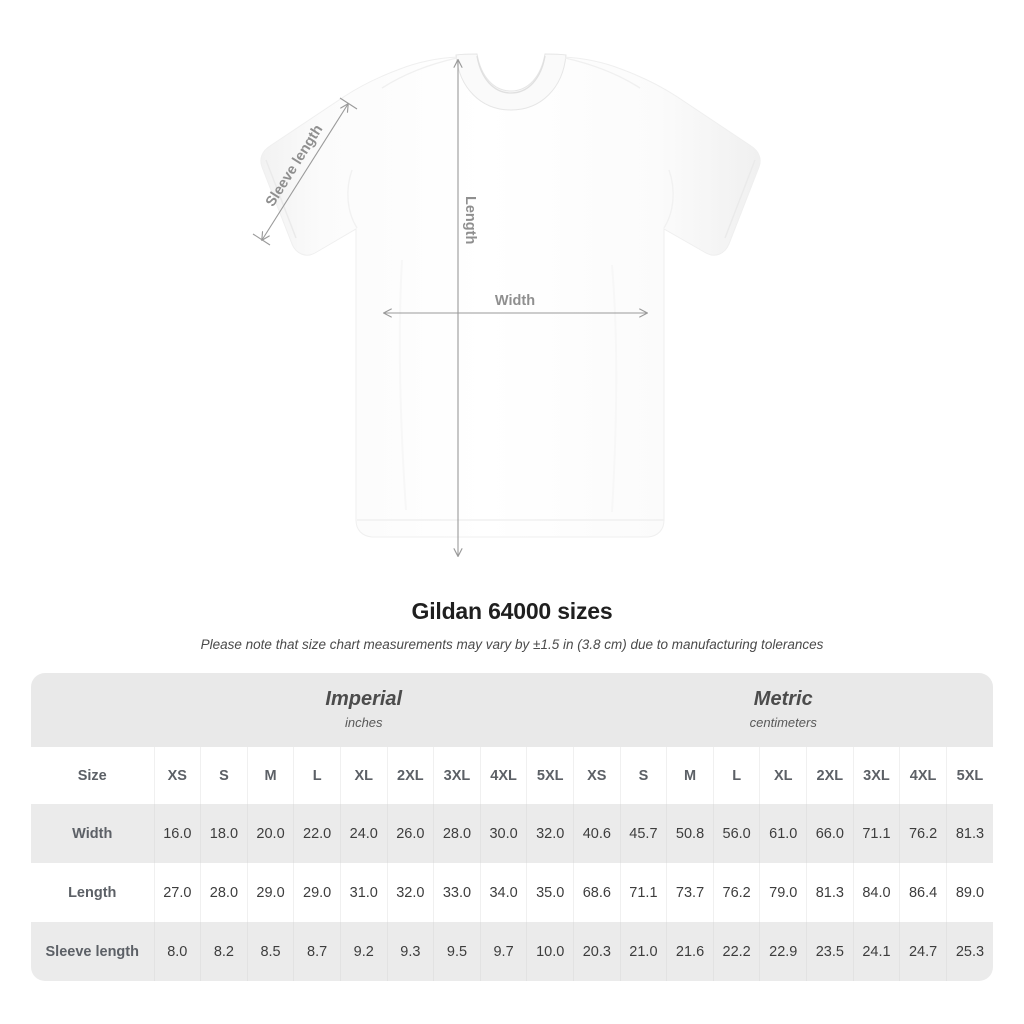  I want to click on measurement-cell: 18.0, so click(224, 833).